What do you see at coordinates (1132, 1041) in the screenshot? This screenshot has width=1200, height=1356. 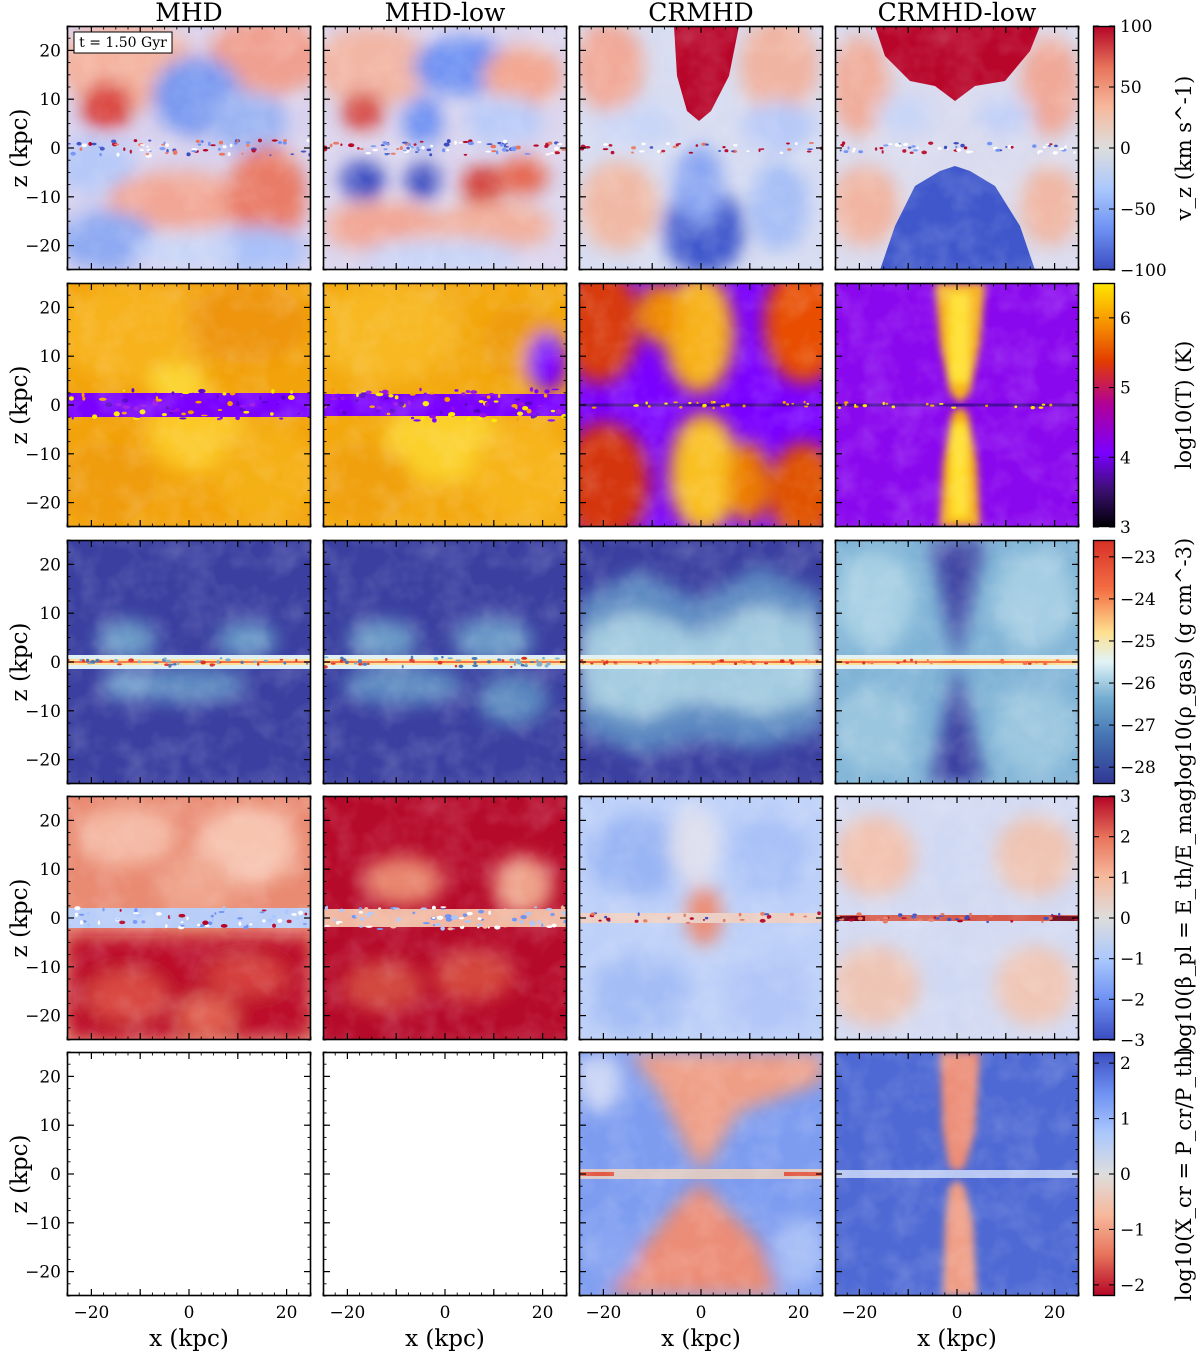 I see `colorbar-tick-label: −3` at bounding box center [1132, 1041].